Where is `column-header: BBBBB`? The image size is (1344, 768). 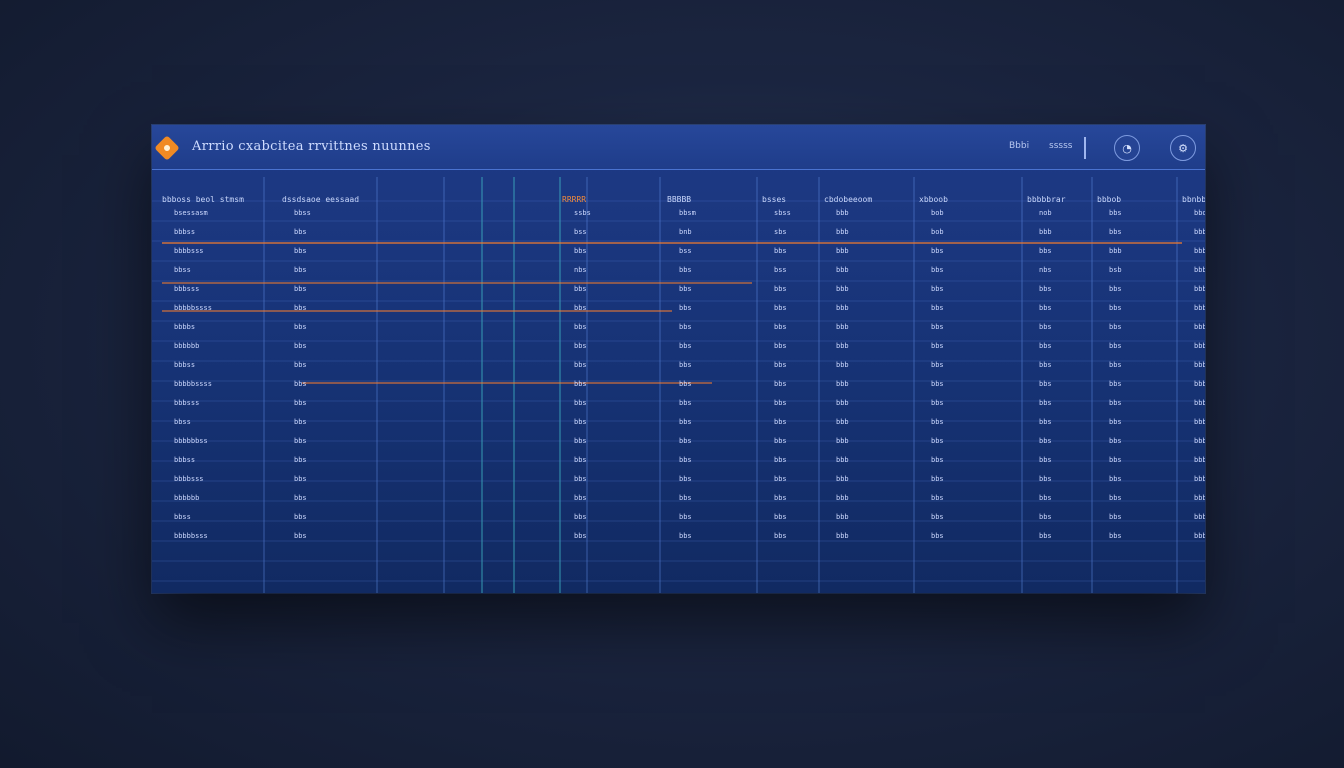
column-header: BBBBB is located at coordinates (679, 199).